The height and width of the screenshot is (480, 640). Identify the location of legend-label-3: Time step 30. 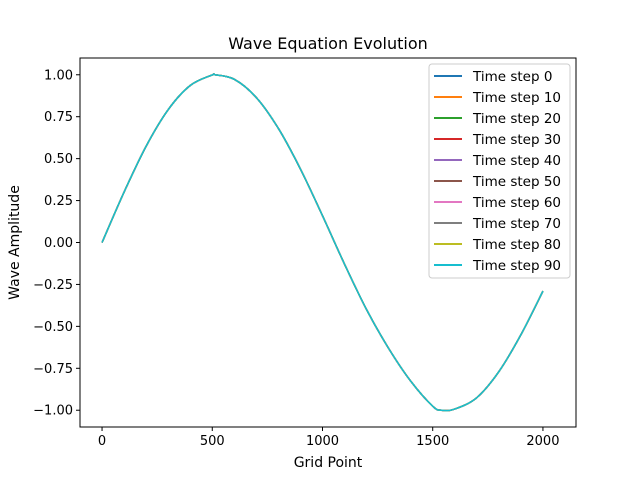
(516, 140).